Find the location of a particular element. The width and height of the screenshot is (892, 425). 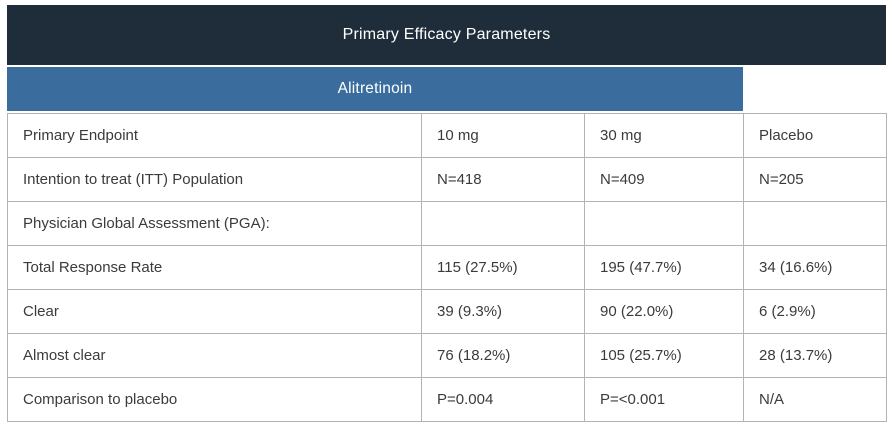

group-header-label: Alitretinoin is located at coordinates (375, 88).